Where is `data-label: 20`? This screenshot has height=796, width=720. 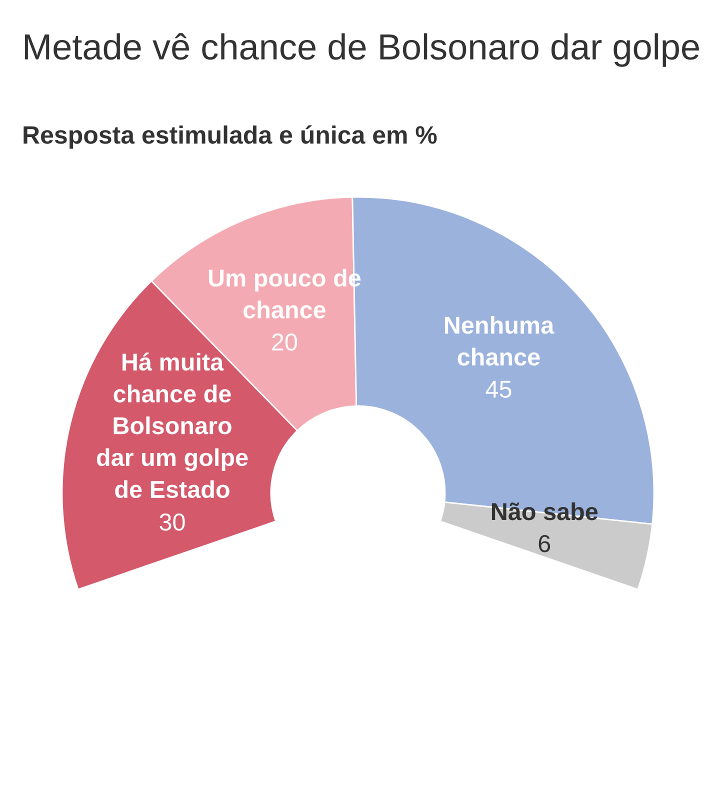
data-label: 20 is located at coordinates (285, 342).